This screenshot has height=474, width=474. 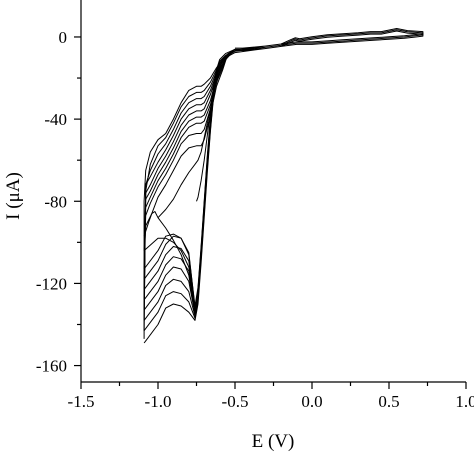 I want to click on y-axis-title: I (μA), so click(x=13, y=196).